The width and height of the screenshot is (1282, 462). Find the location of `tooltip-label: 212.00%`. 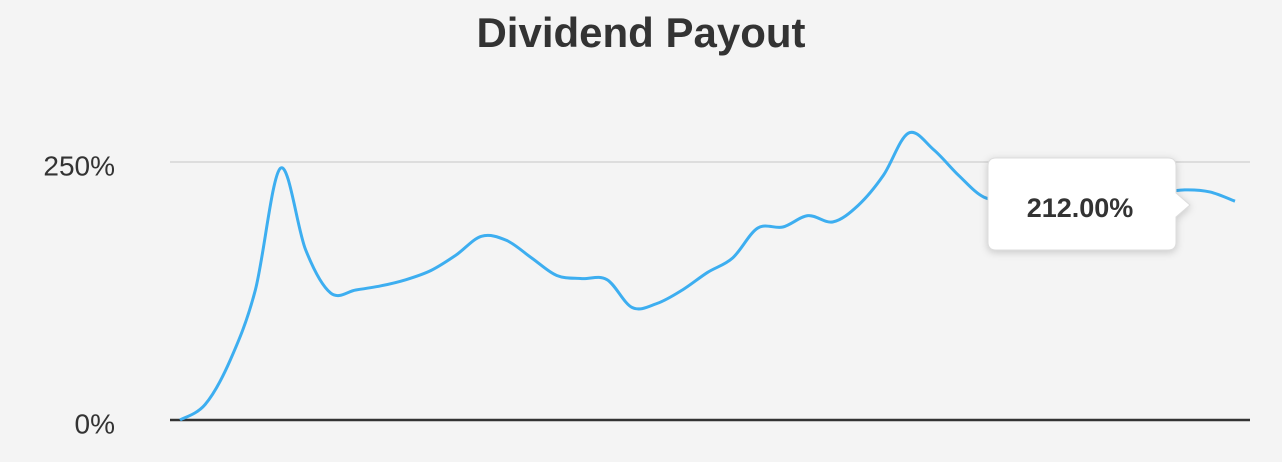

tooltip-label: 212.00% is located at coordinates (1080, 208).